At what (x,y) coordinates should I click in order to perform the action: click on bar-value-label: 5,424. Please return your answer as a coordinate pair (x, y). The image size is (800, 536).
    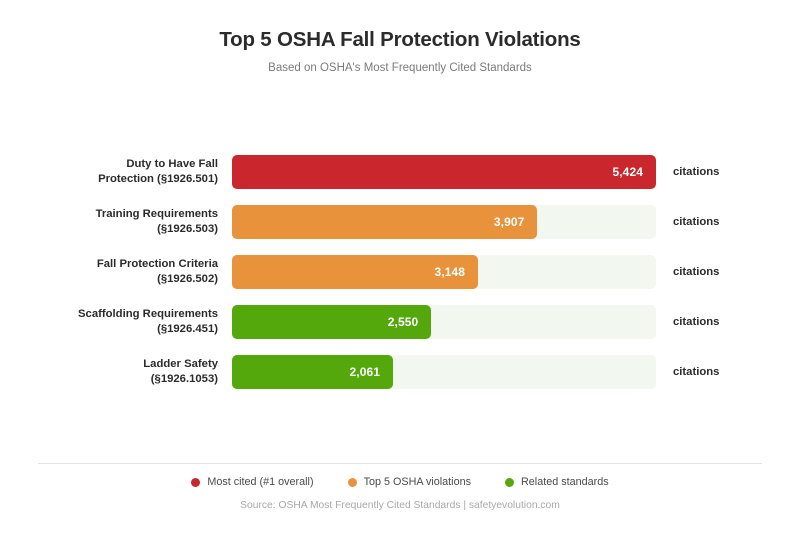
    Looking at the image, I should click on (627, 172).